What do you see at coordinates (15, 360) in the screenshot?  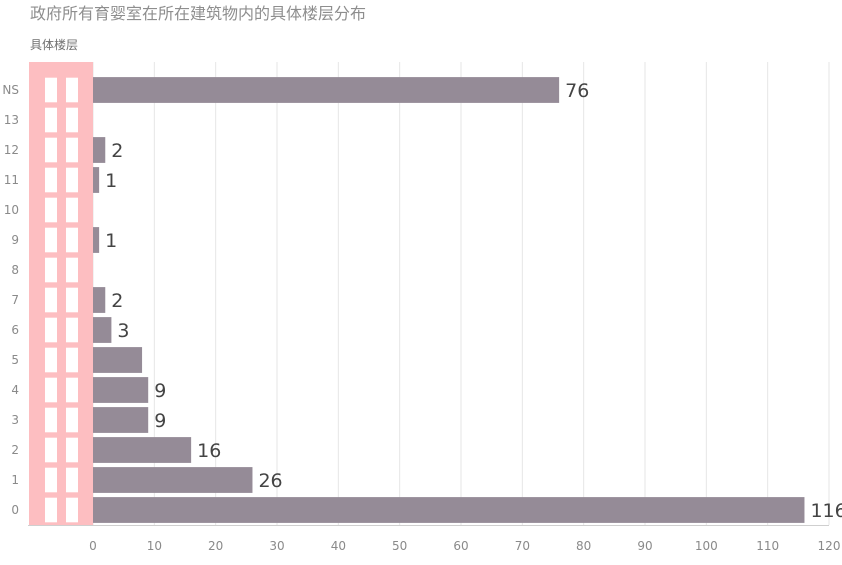 I see `y-tick-label: 5` at bounding box center [15, 360].